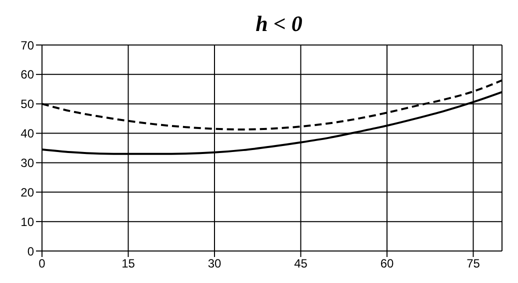  I want to click on y-tick-label: 40, so click(27, 133).